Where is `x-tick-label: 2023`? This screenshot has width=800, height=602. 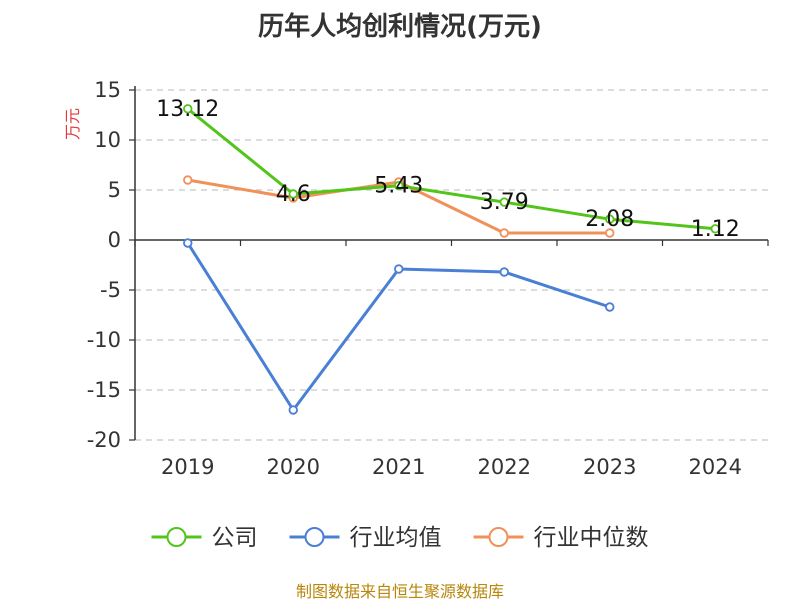 x-tick-label: 2023 is located at coordinates (609, 467).